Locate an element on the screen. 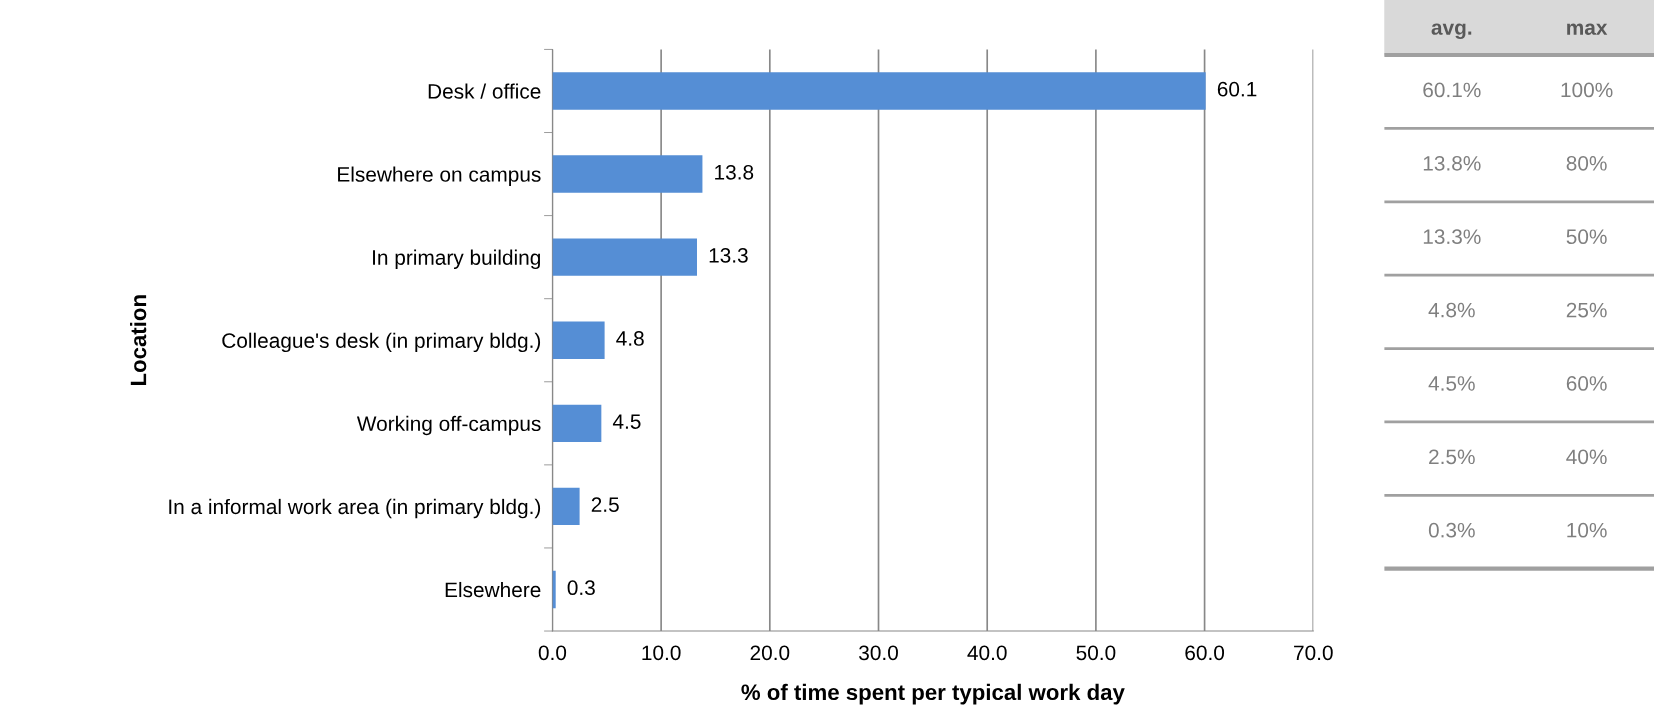  text: 13.8% is located at coordinates (1452, 163).